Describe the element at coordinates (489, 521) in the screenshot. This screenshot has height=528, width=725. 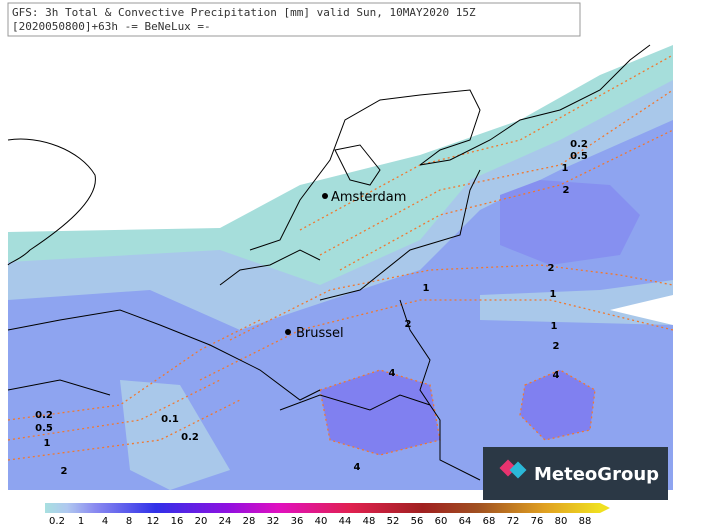
I see `colorbar-label: 68` at that location.